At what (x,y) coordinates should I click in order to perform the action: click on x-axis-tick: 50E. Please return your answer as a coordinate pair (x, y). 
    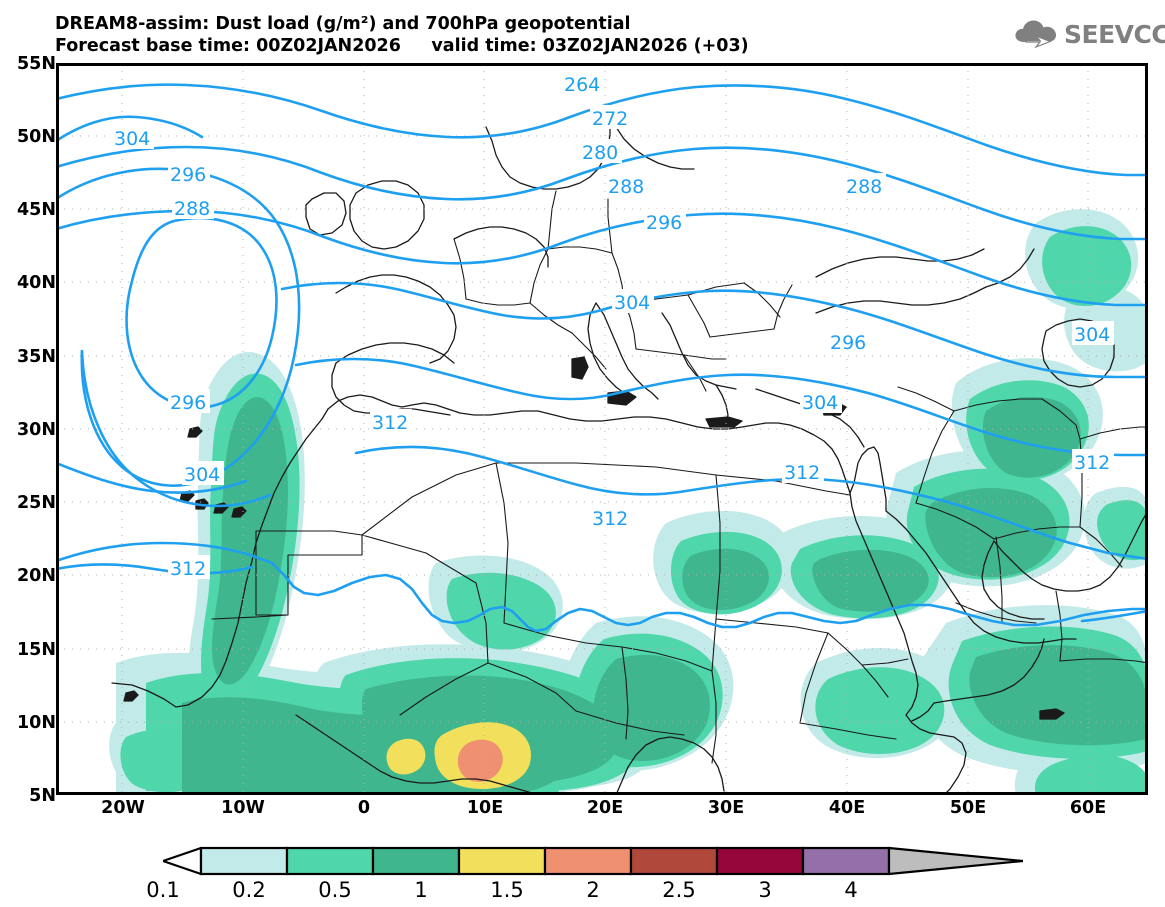
    Looking at the image, I should click on (968, 808).